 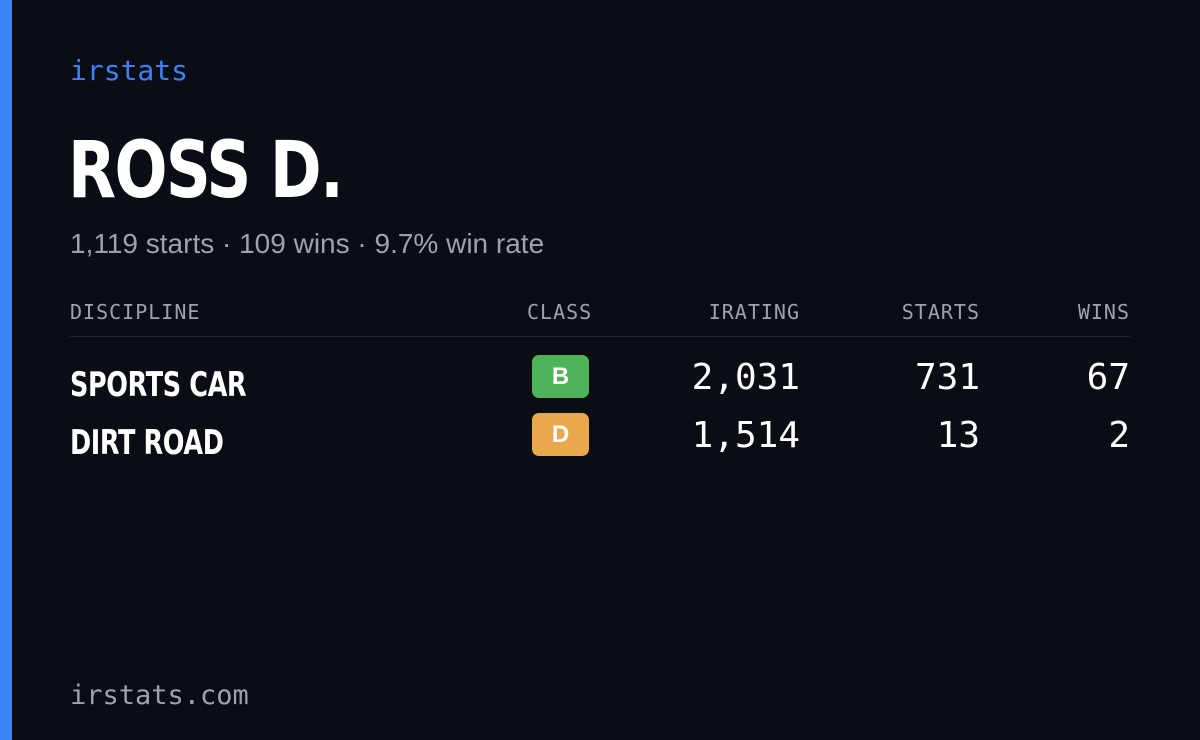 What do you see at coordinates (1119, 435) in the screenshot?
I see `wins-value: 2` at bounding box center [1119, 435].